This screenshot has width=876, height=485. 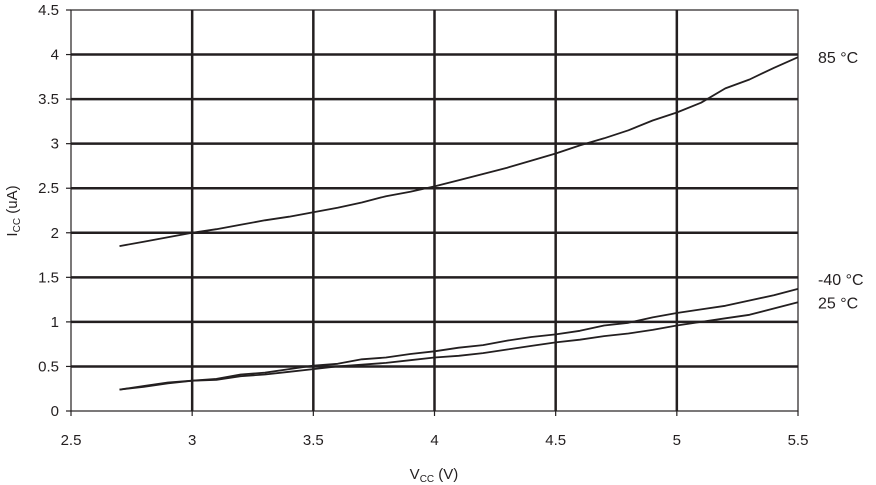 What do you see at coordinates (838, 58) in the screenshot?
I see `series-label-85-c: 85 °C` at bounding box center [838, 58].